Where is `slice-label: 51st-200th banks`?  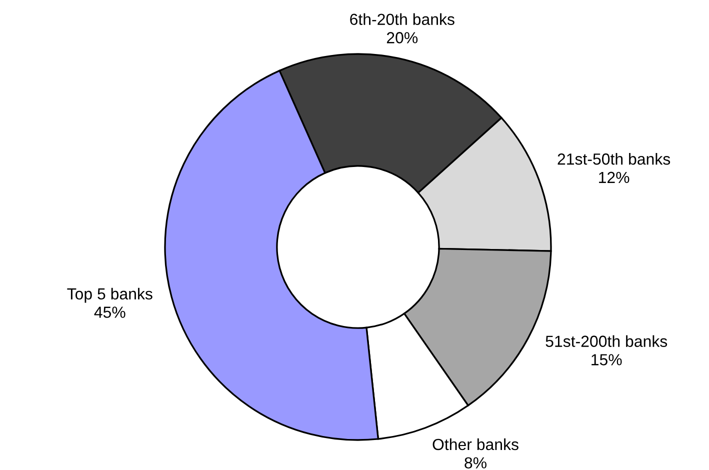
slice-label: 51st-200th banks is located at coordinates (607, 341).